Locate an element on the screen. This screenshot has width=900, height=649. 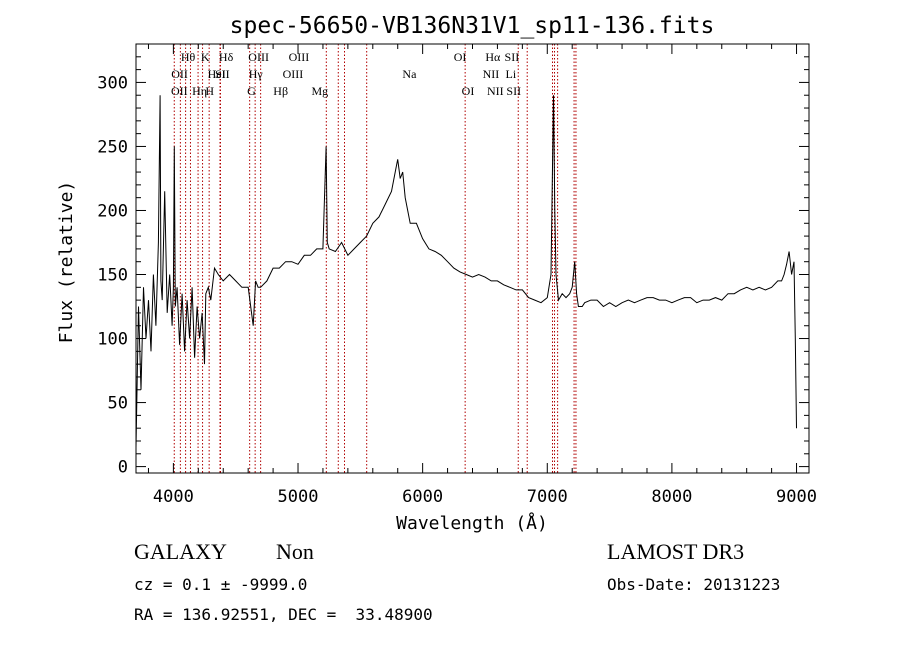
line-label-21: NII is located at coordinates (495, 91).